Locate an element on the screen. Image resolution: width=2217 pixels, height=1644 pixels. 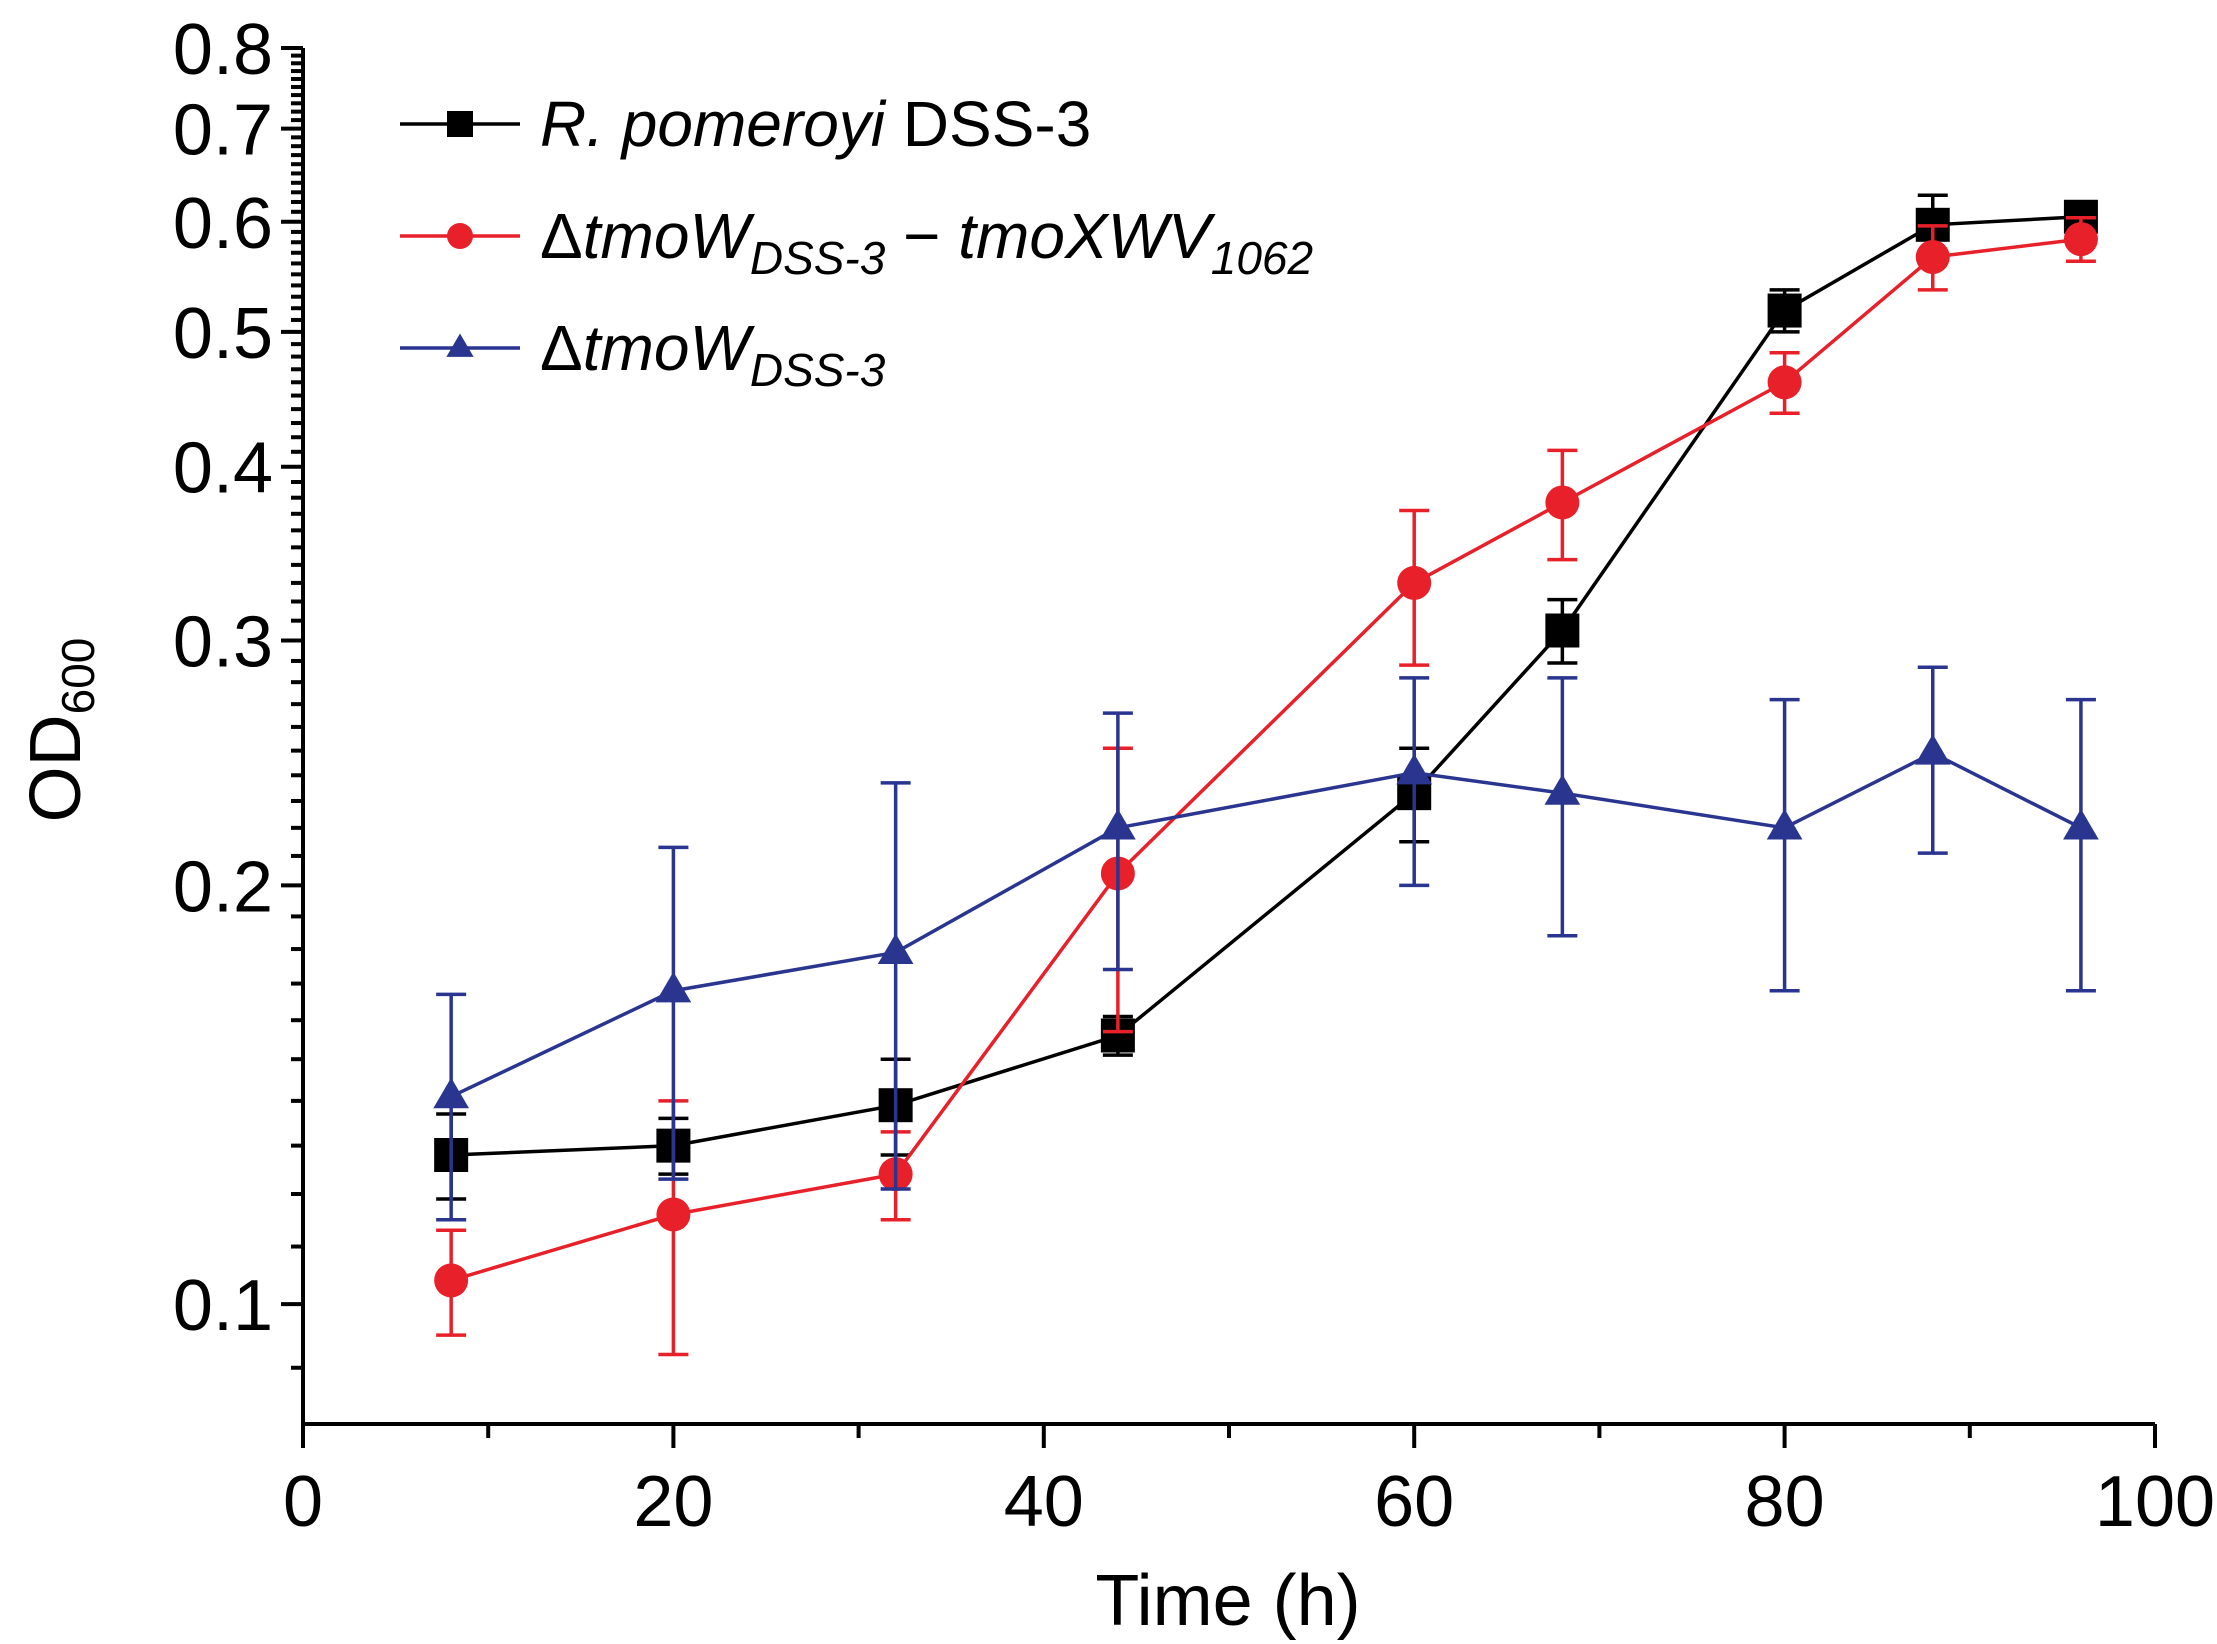
legend-label-part: tmoXWV is located at coordinates (1087, 236).